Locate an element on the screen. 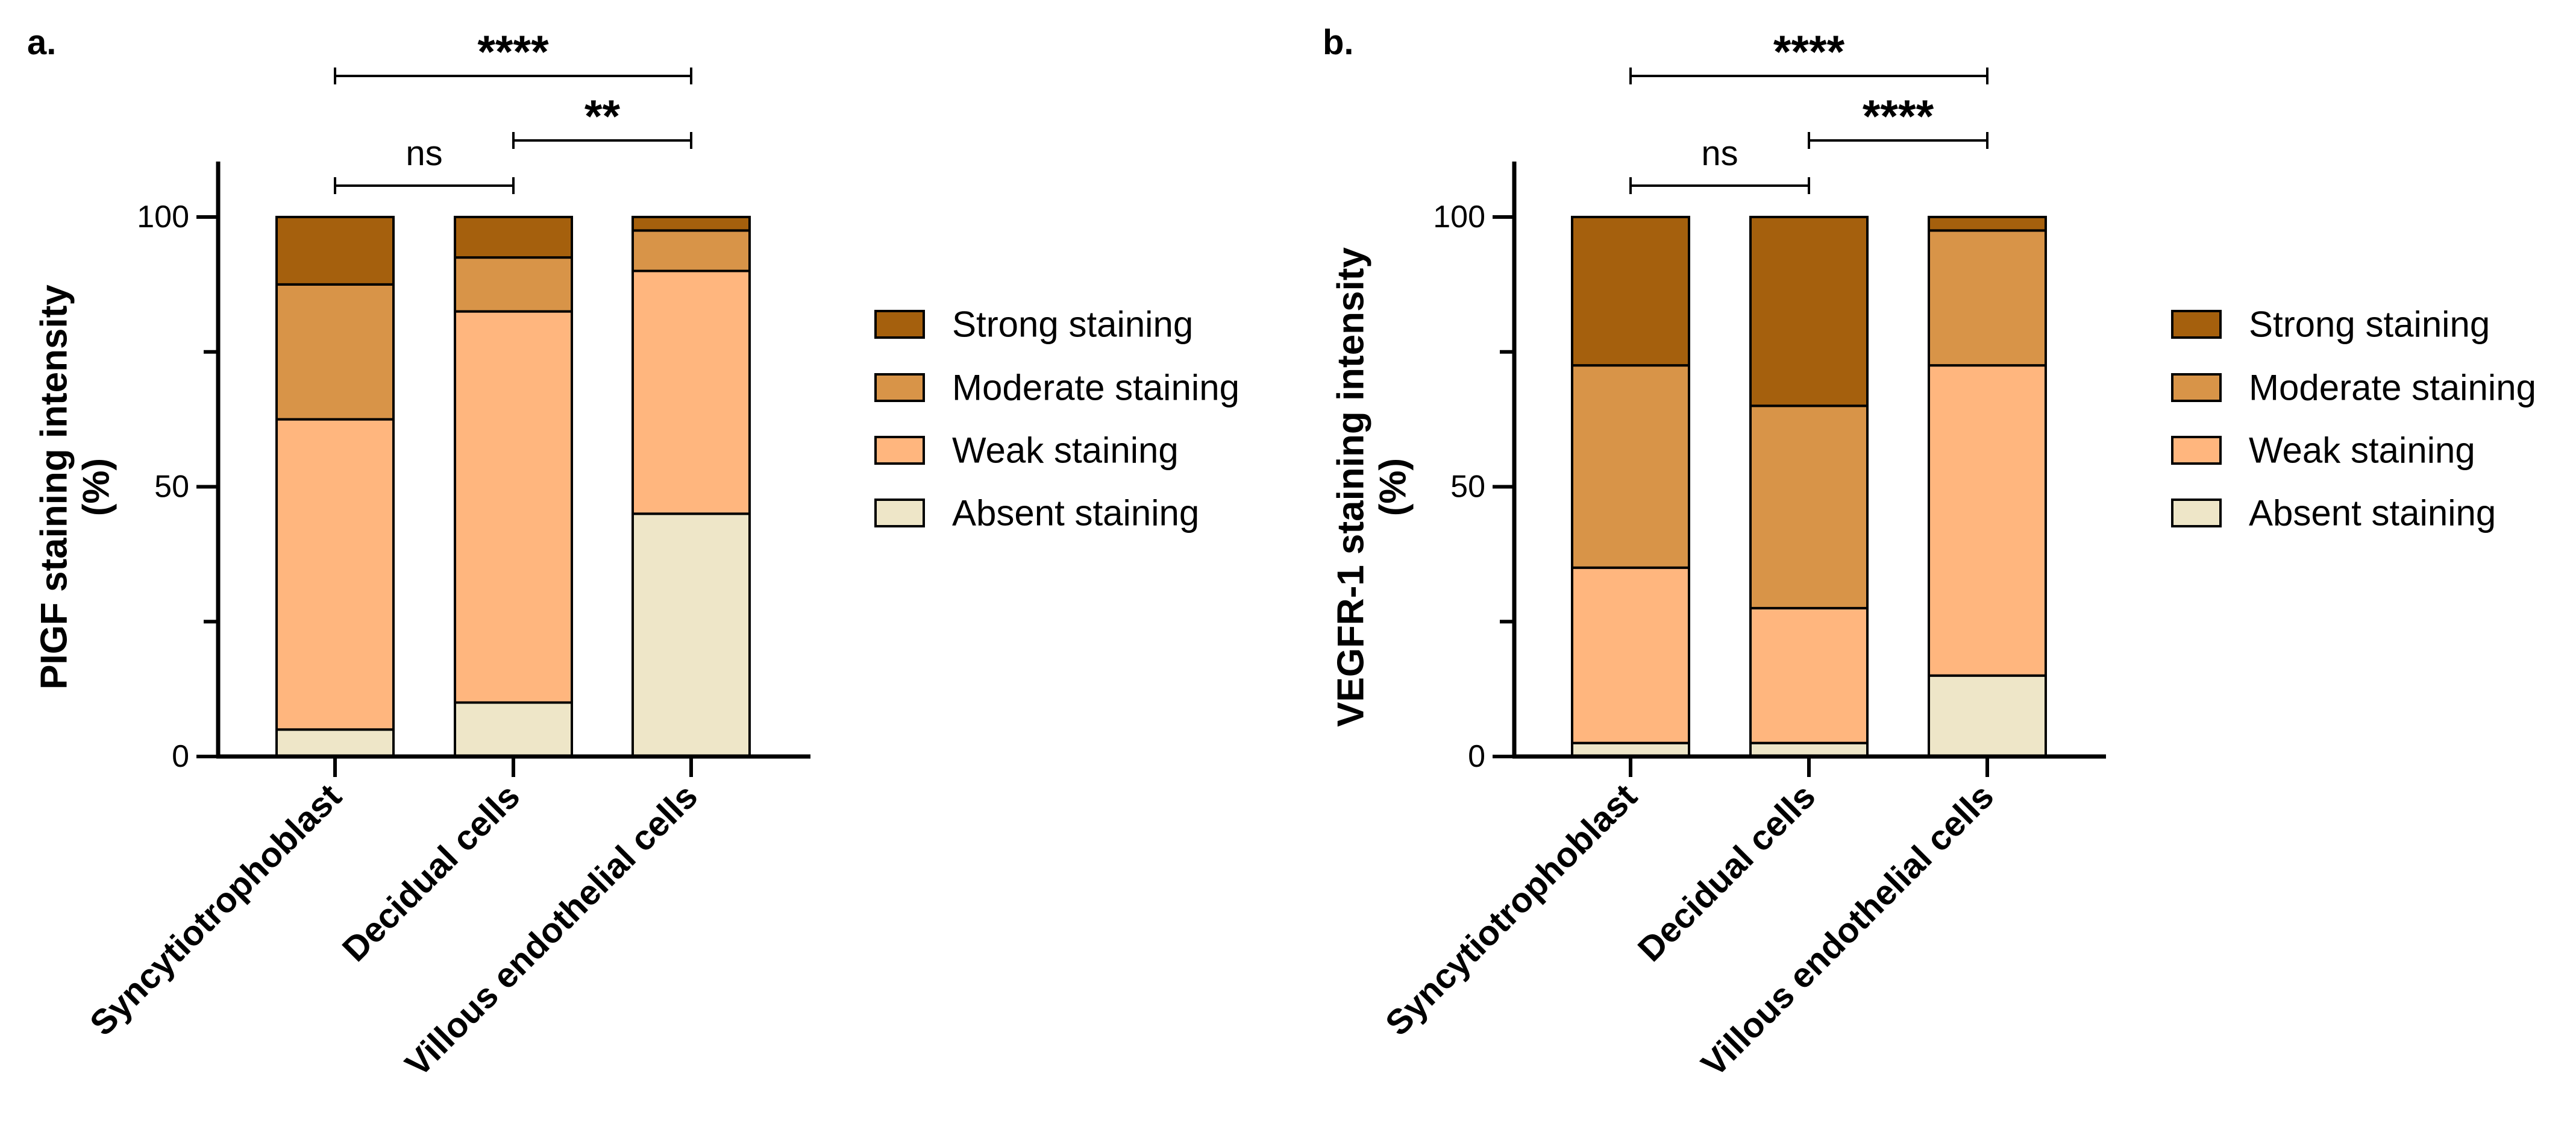 Image resolution: width=2576 pixels, height=1123 pixels. panel-b-category-label-syncytiotrophoblast: Syncytiotrophoblast is located at coordinates (1511, 909).